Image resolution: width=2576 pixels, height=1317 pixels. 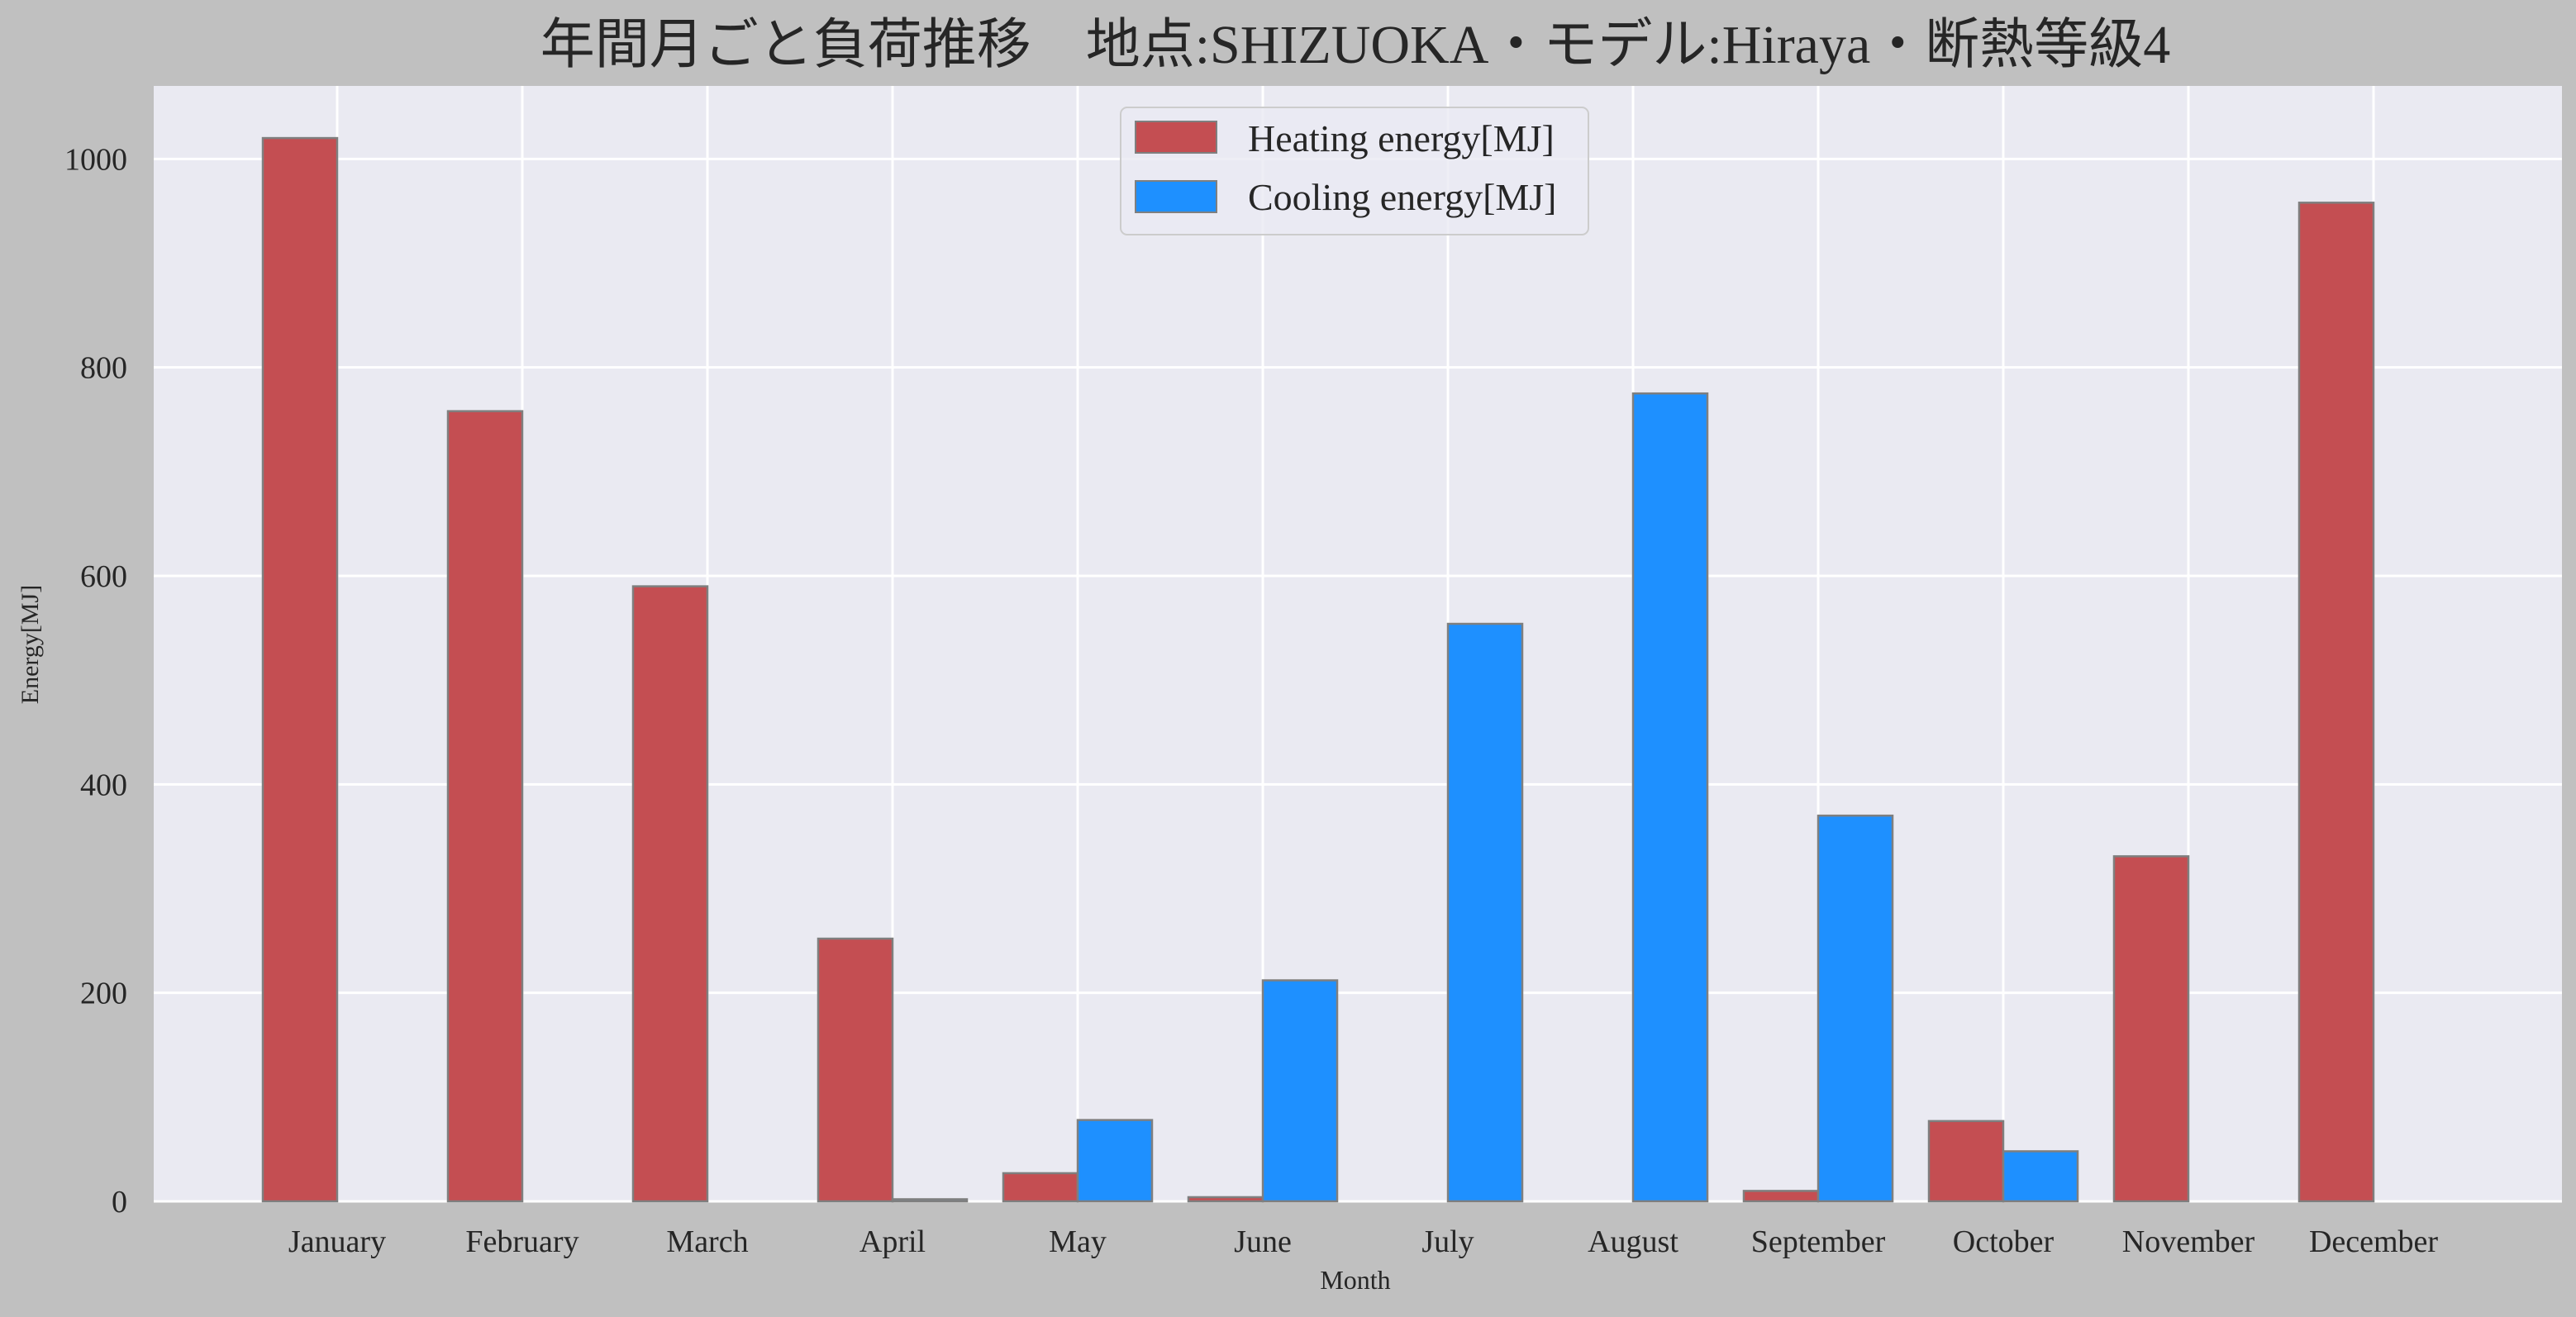 What do you see at coordinates (707, 1241) in the screenshot?
I see `x-tick-label: March` at bounding box center [707, 1241].